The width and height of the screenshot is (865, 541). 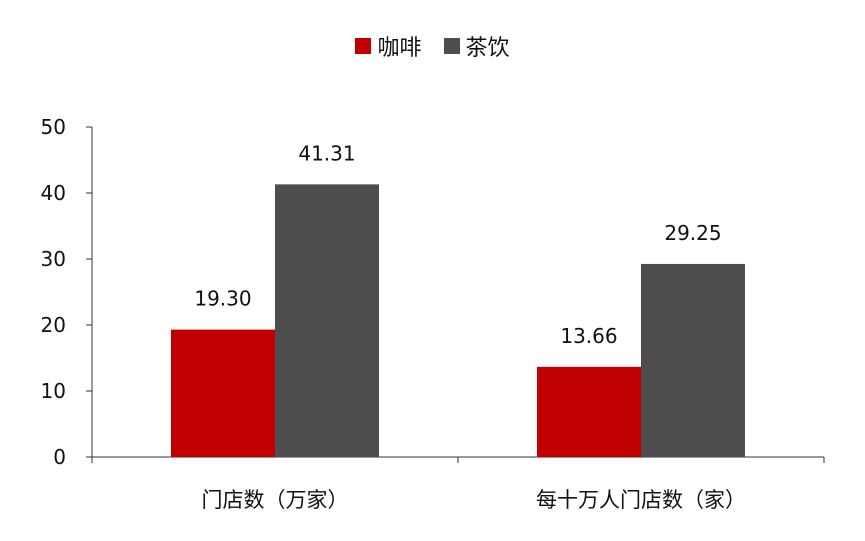 I want to click on legend-swatch-tea, so click(x=451, y=46).